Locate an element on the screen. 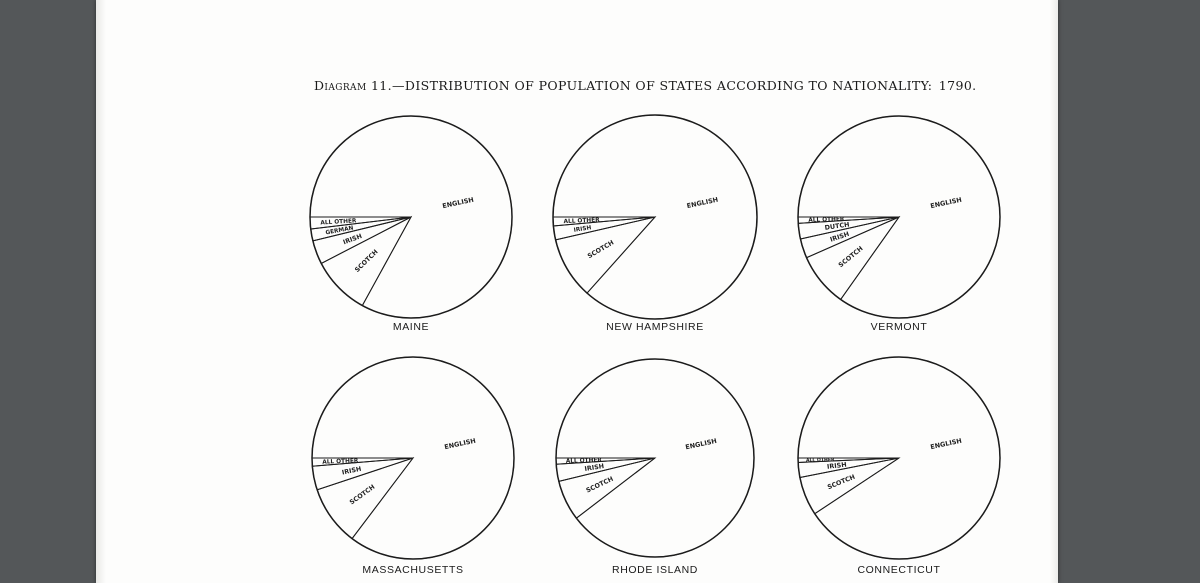  state-name: VERMONT is located at coordinates (899, 327).